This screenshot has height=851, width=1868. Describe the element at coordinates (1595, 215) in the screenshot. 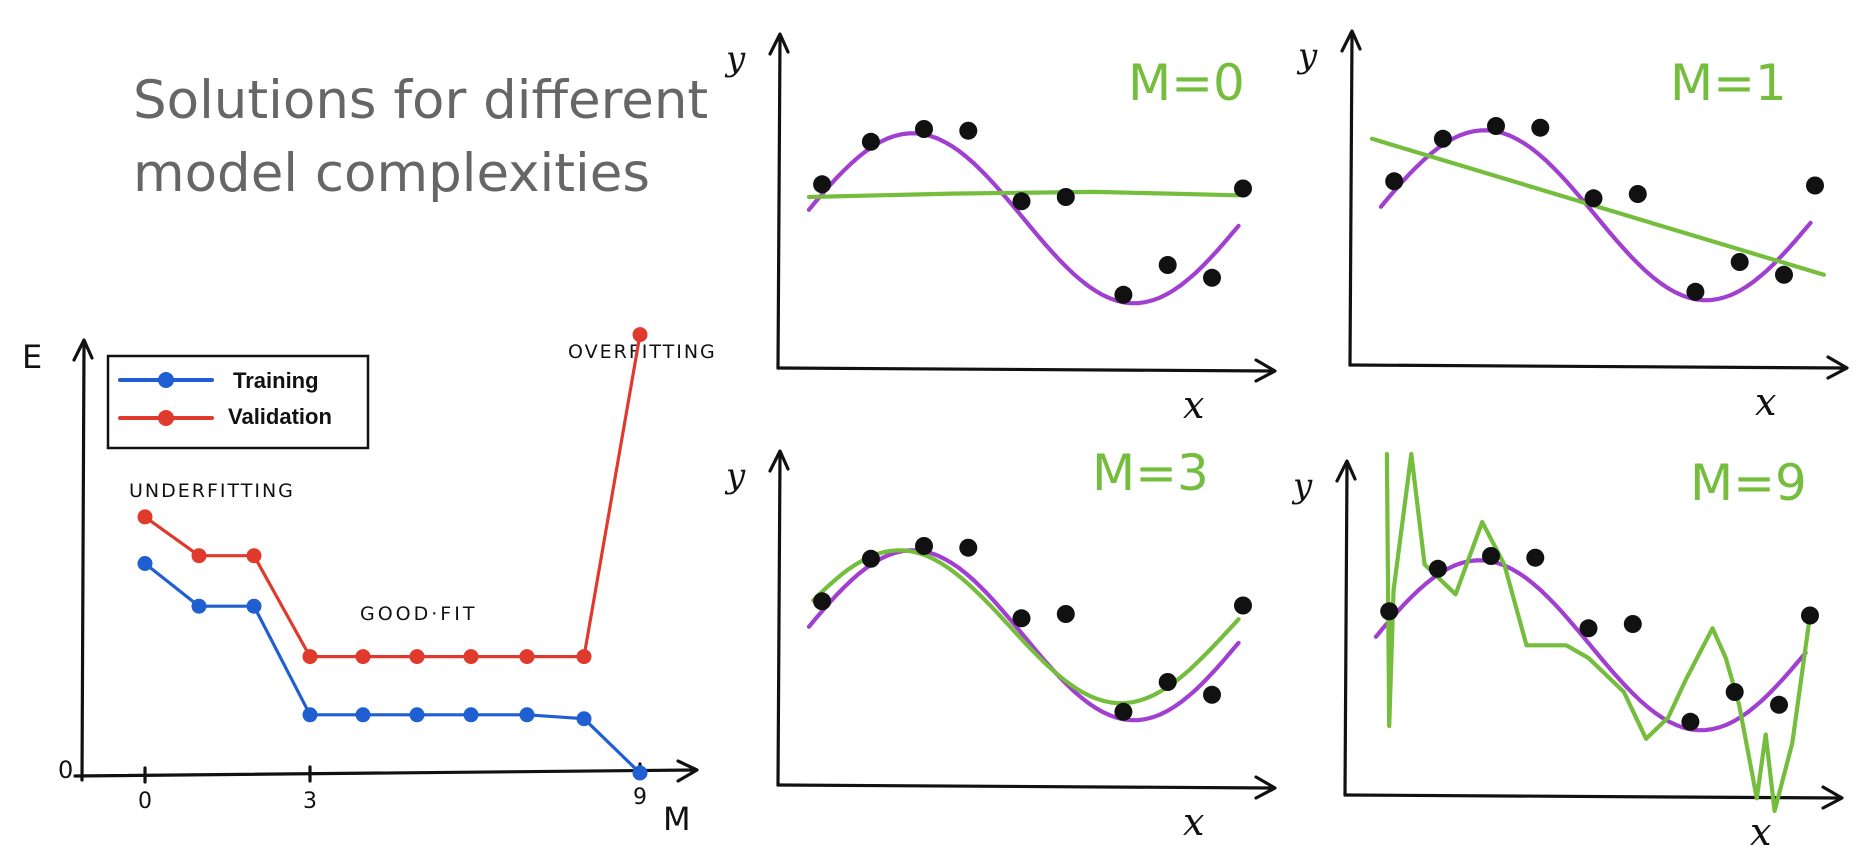

I see `panel-m1-true-curve` at that location.